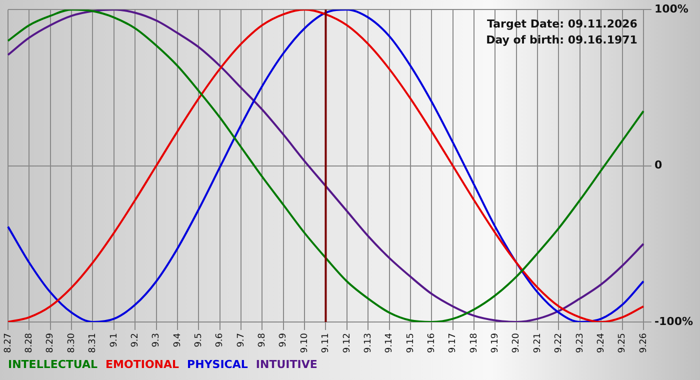 This screenshot has width=700, height=380. I want to click on x-tick-label: 9.26, so click(643, 343).